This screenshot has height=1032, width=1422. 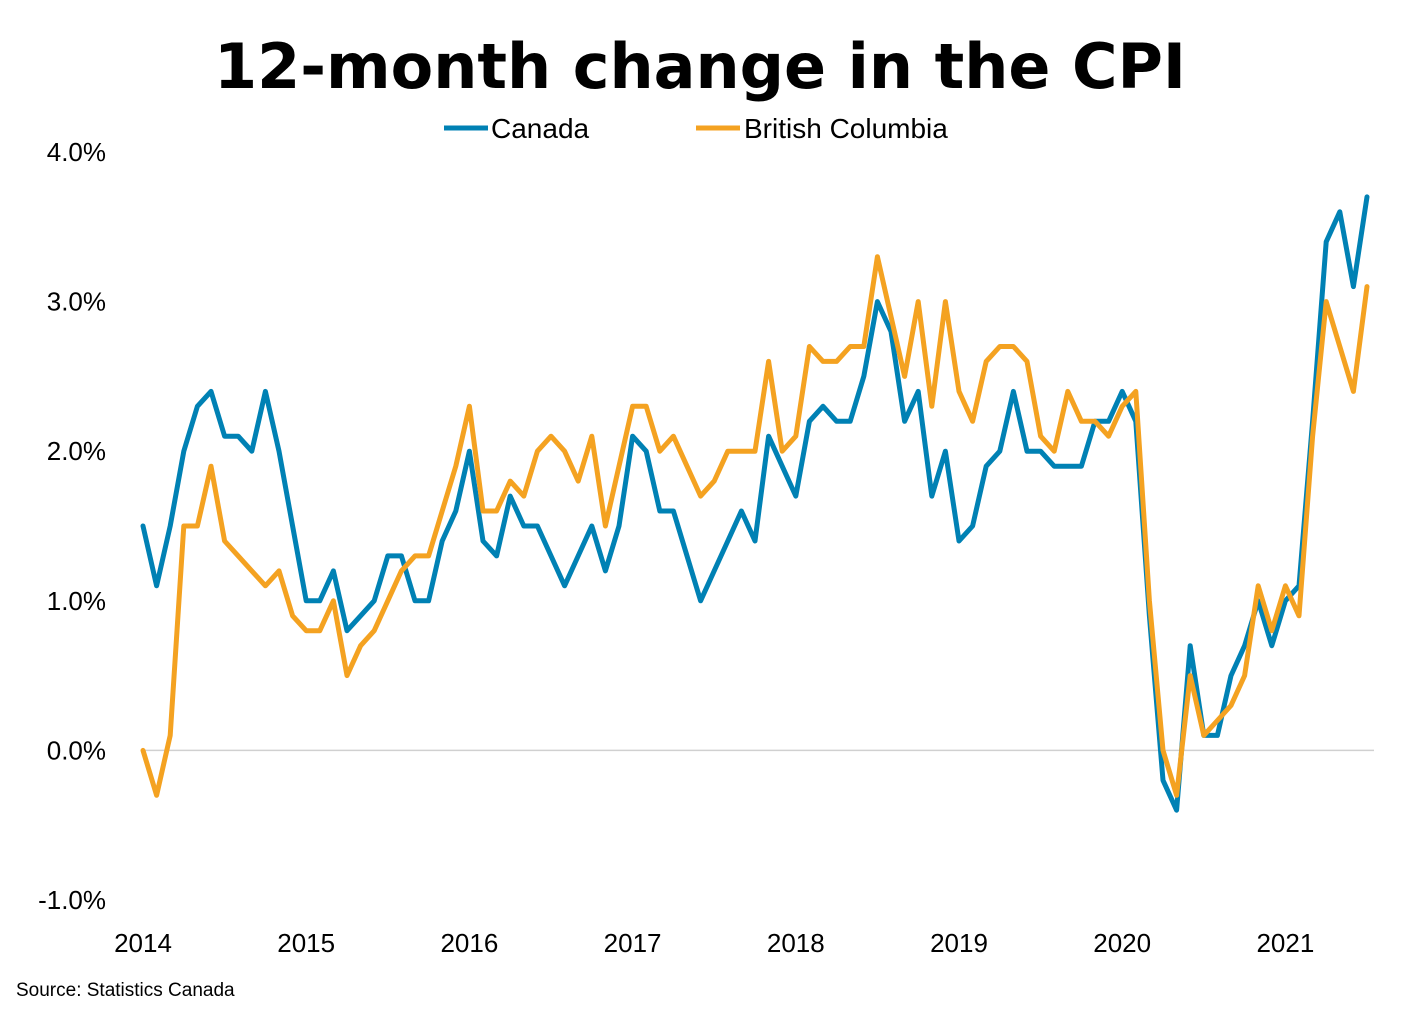 I want to click on x-tick-label: 2021, so click(x=1285, y=943).